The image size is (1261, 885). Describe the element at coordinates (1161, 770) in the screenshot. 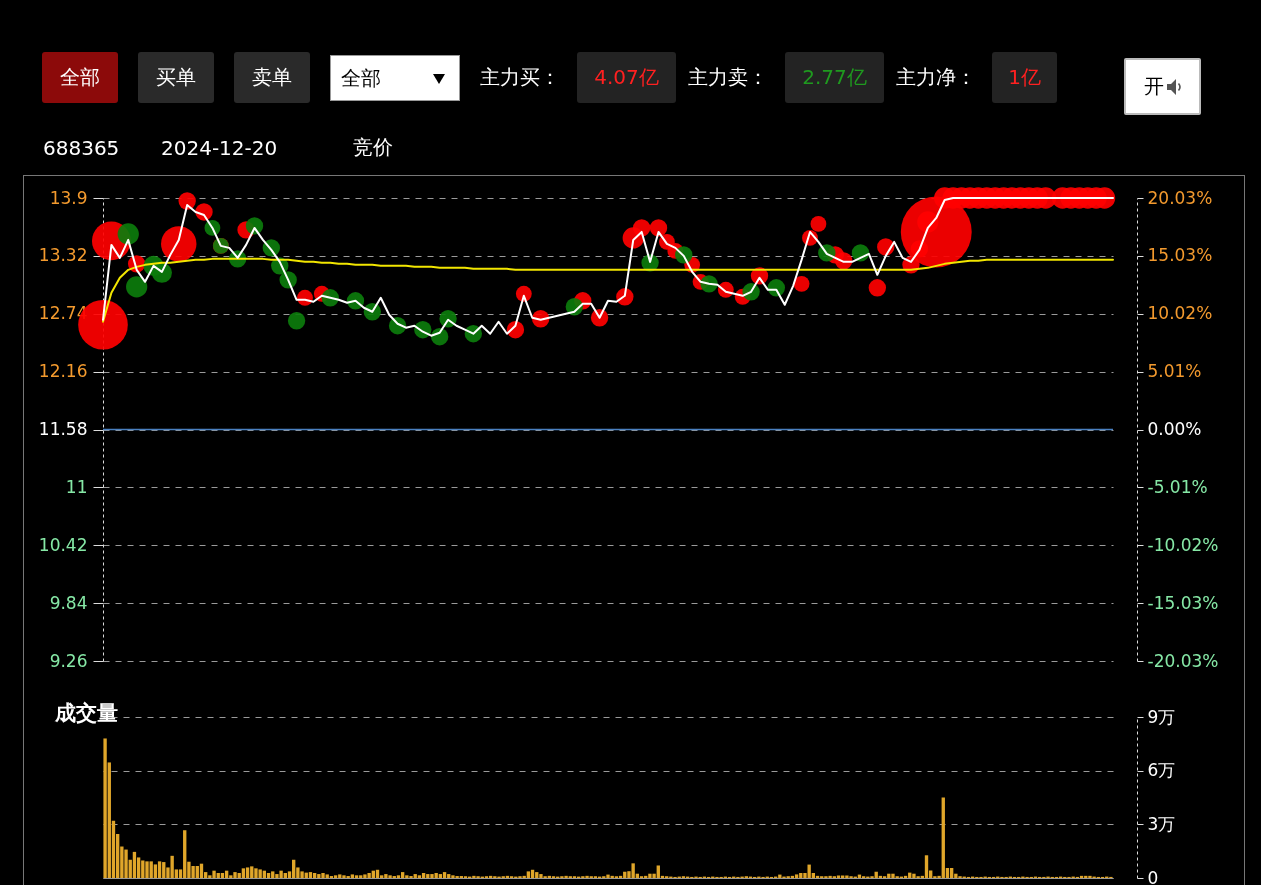

I see `y-tick-label: 6万` at that location.